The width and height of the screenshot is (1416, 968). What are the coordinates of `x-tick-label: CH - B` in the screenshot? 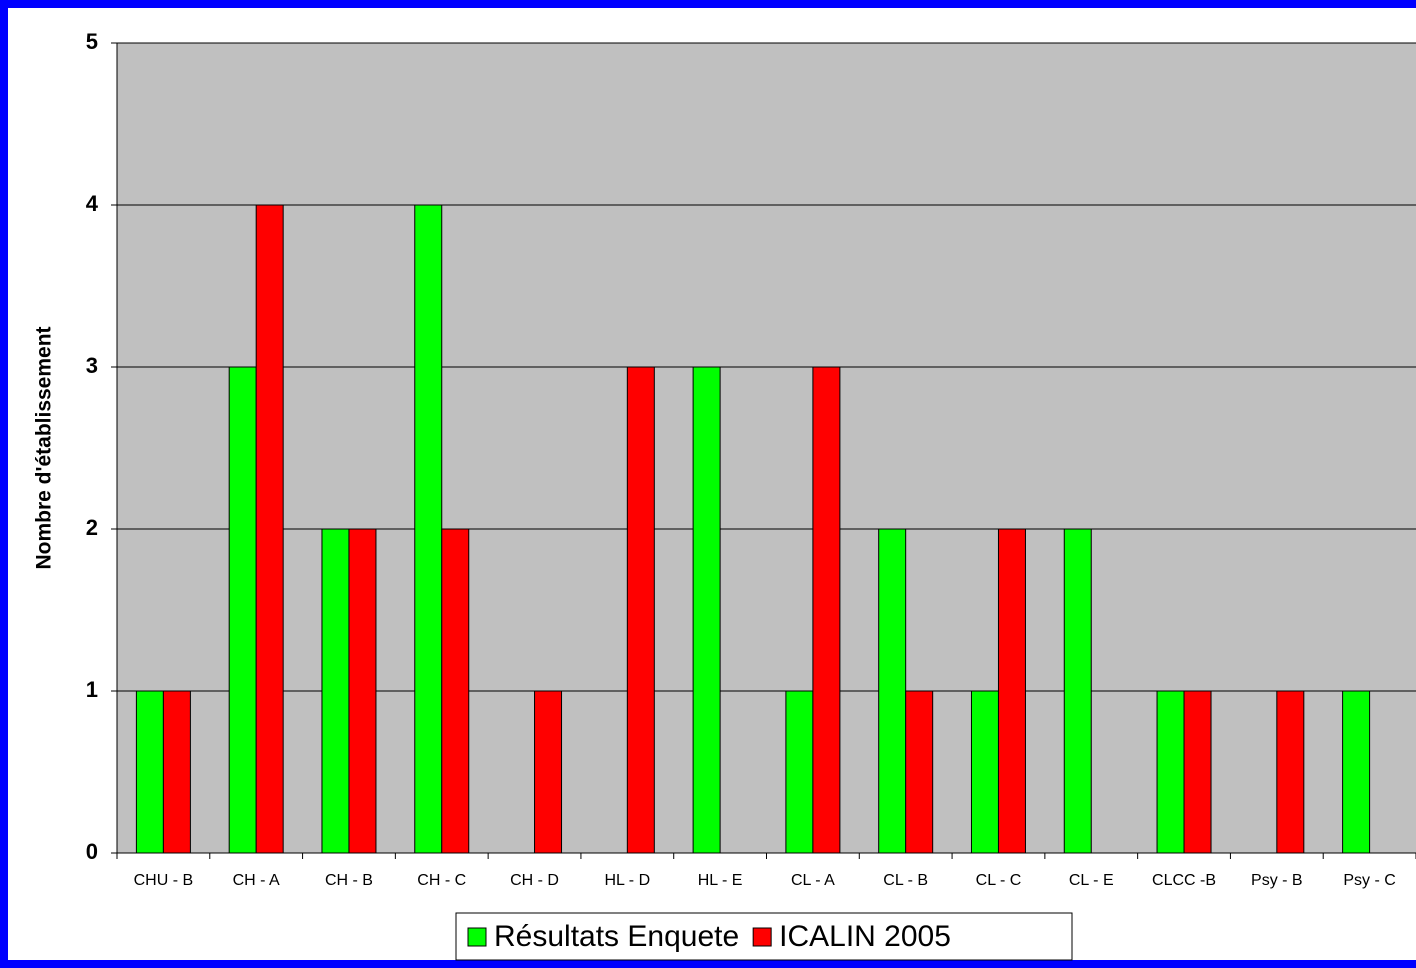 It's located at (349, 880).